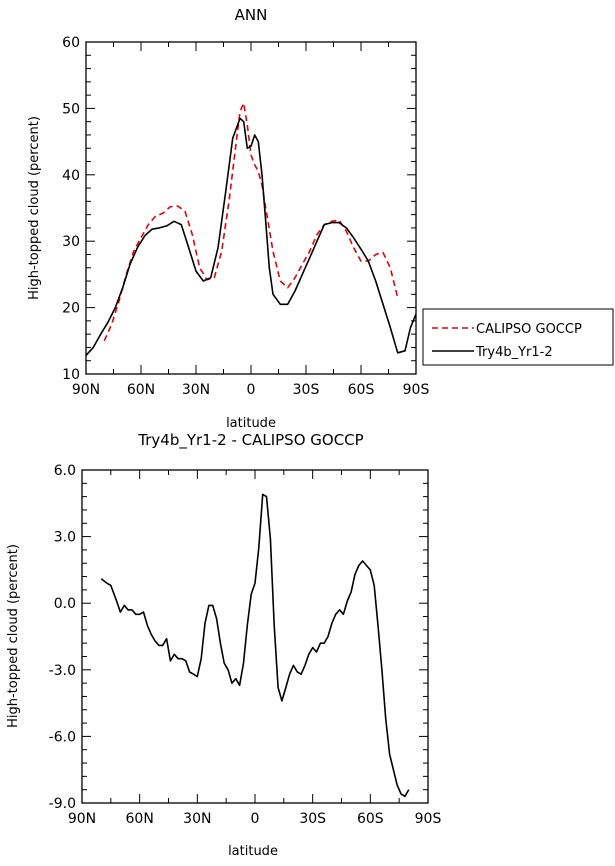 This screenshot has height=866, width=615. Describe the element at coordinates (62, 671) in the screenshot. I see `y-tick-label: -3.0` at that location.